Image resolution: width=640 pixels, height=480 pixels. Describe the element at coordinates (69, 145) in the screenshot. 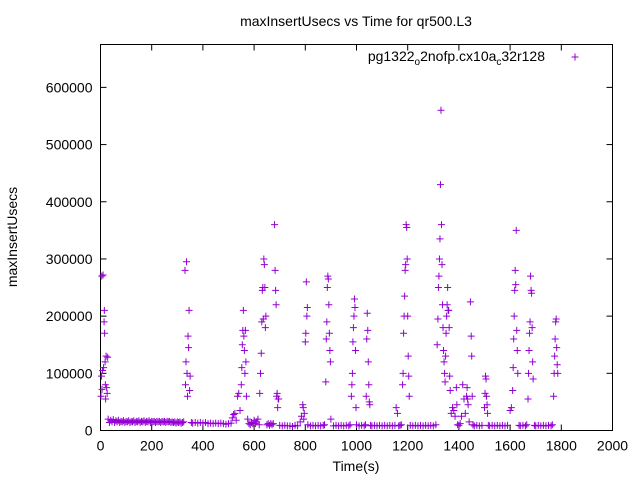

I see `y-tick-label: 500000` at that location.